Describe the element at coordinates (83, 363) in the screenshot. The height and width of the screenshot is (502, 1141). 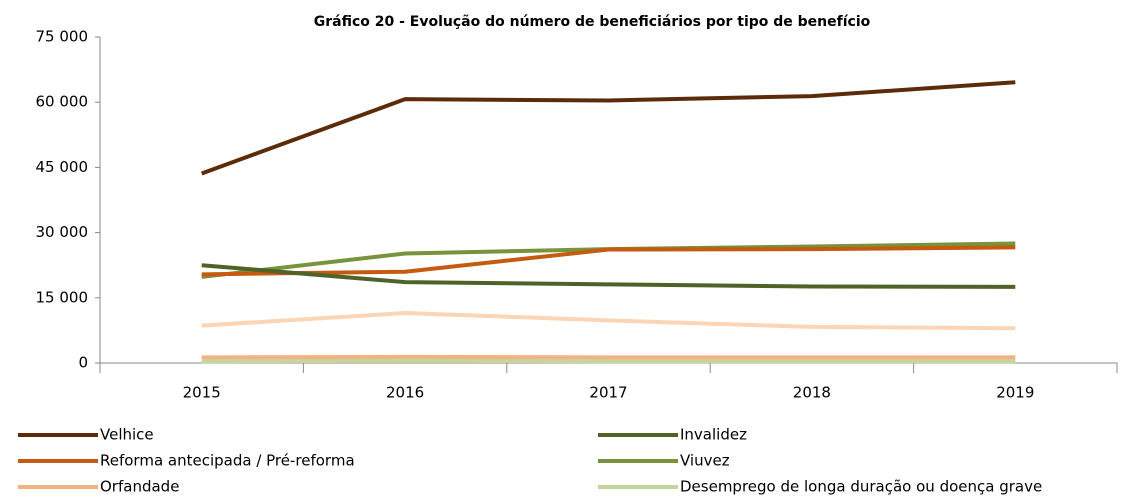
I see `y-tick-label: 0` at that location.